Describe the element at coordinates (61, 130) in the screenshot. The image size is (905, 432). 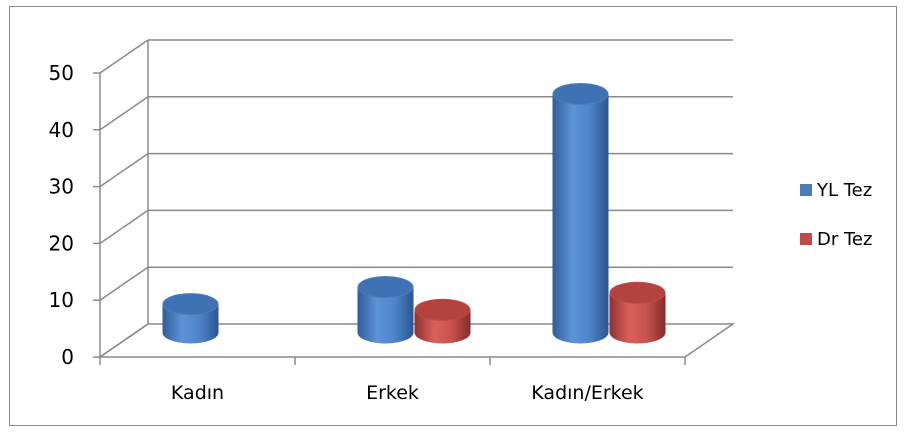
I see `y-tick-label: 40` at that location.